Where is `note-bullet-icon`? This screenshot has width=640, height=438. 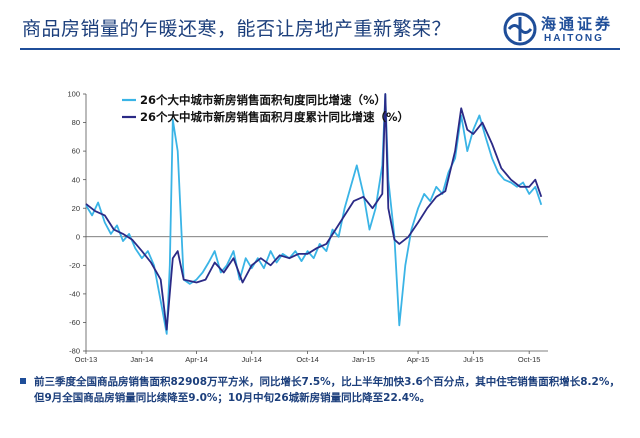
note-bullet-icon is located at coordinates (23, 381).